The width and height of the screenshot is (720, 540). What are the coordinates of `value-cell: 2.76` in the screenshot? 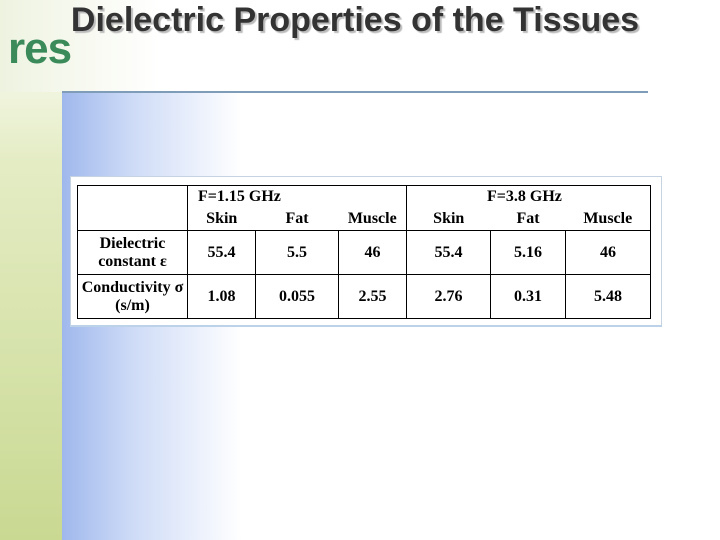 It's located at (448, 296).